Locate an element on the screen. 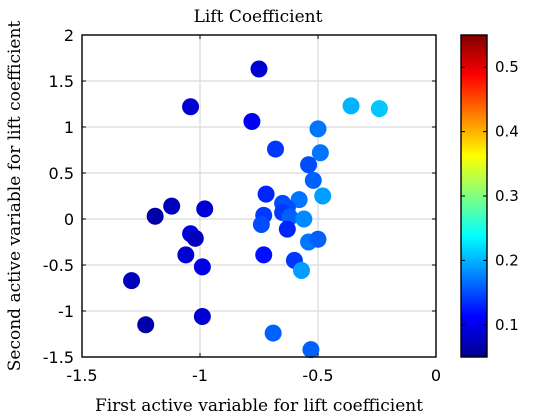 This screenshot has width=560, height=420. x-tick-label: -1 is located at coordinates (200, 375).